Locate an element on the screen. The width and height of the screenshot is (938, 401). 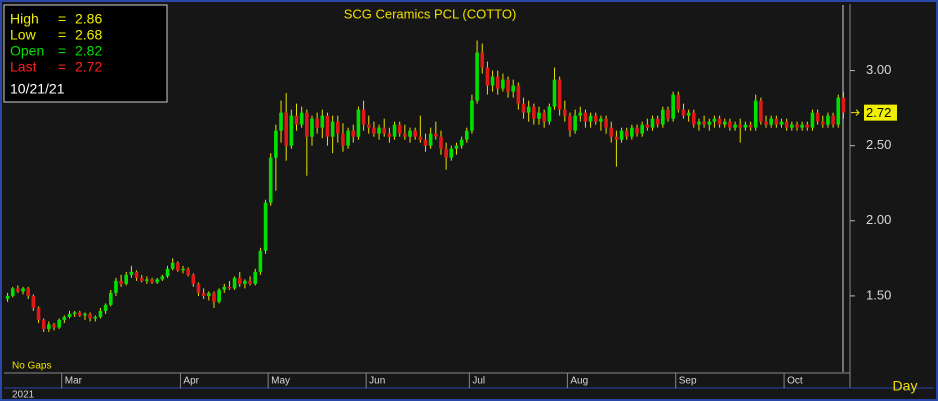
y-tick-label: 1.50 is located at coordinates (878, 294).